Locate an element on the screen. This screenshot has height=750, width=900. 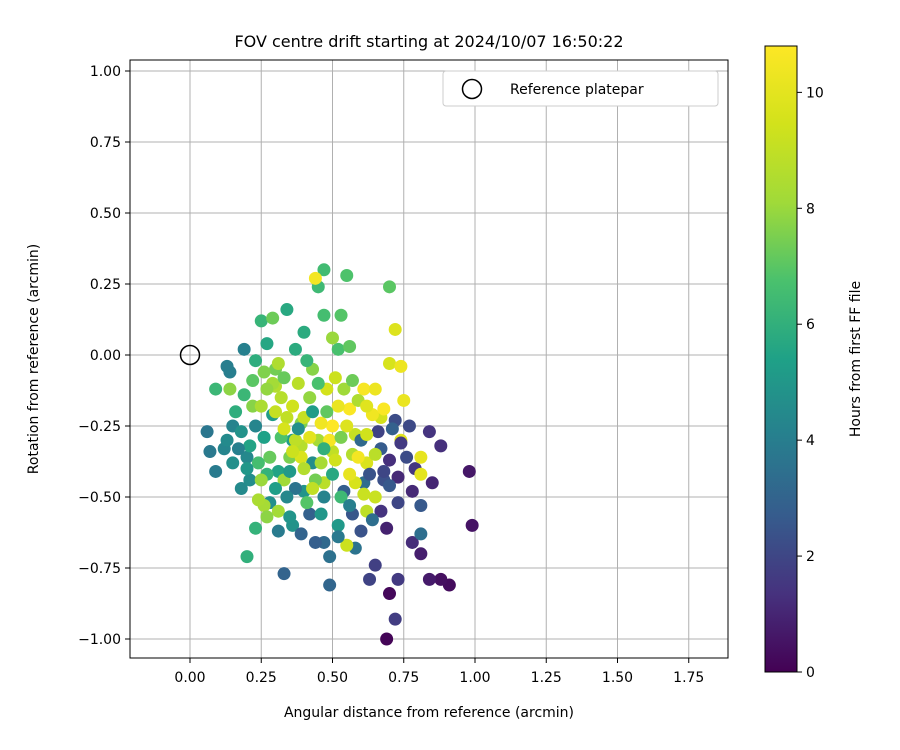
colorbar-label: Hours from first FF file is located at coordinates (856, 359).